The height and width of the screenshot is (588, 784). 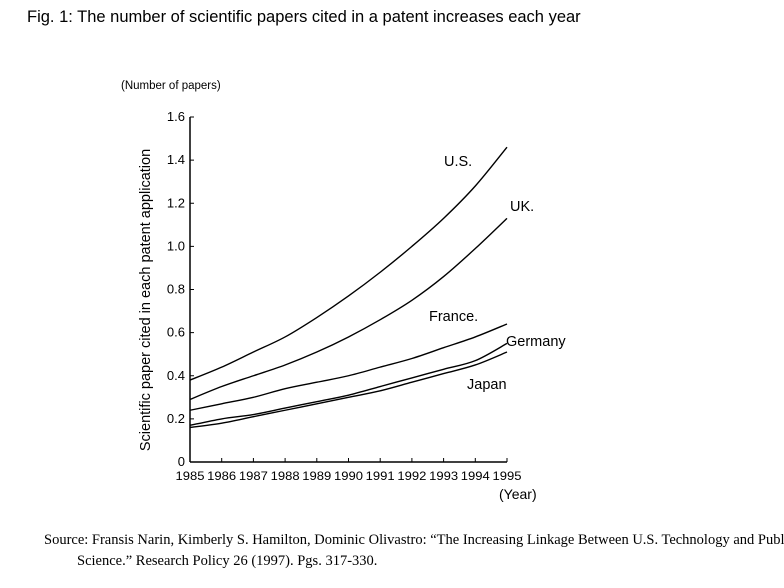 I want to click on series-line-france, so click(x=348, y=367).